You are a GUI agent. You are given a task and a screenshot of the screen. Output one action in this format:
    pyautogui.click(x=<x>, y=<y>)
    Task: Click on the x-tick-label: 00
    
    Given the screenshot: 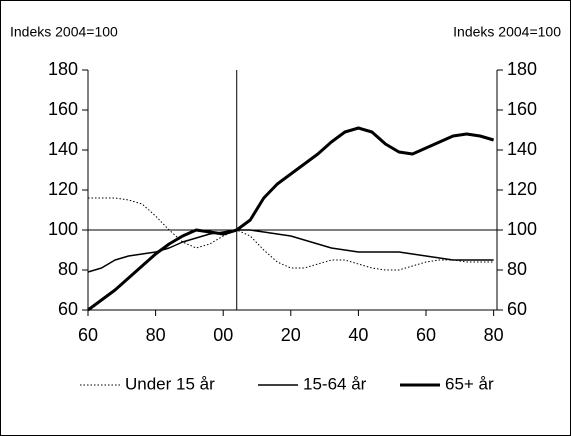 What is the action you would take?
    pyautogui.click(x=223, y=335)
    